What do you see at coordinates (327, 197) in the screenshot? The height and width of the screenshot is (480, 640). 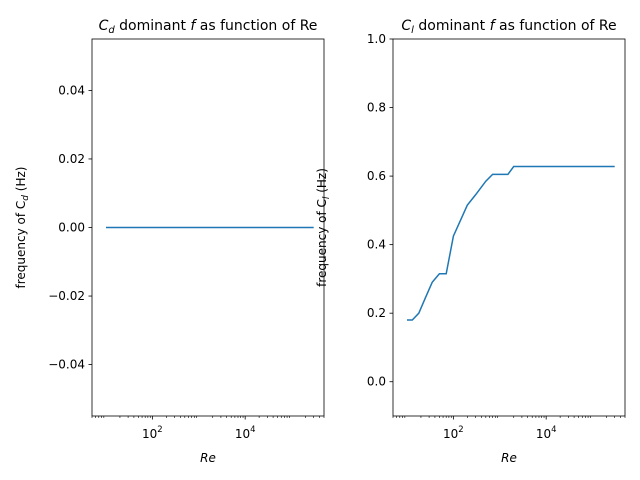 I see `ylabel-sub: l` at bounding box center [327, 197].